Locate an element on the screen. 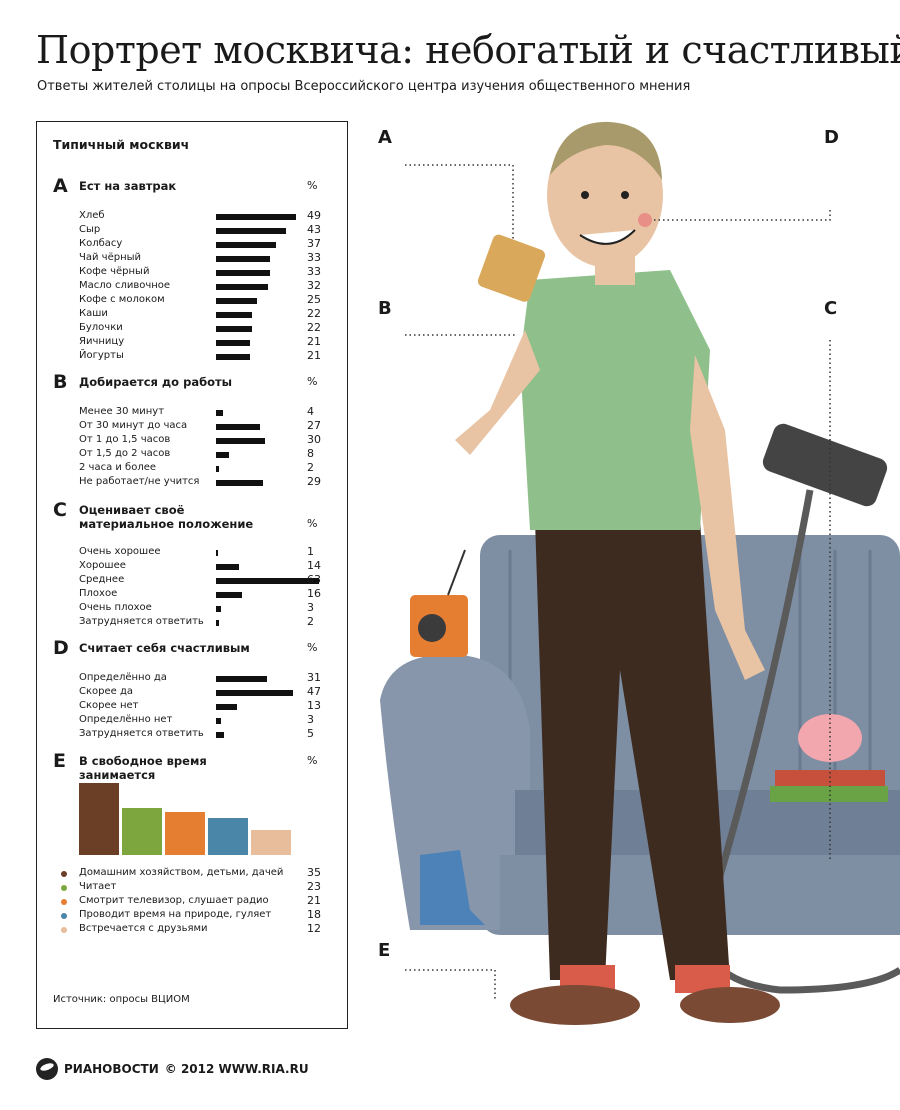 This screenshot has width=900, height=1110. legend-item: Домашним хозяйством, детьми, дачей 35 is located at coordinates (196, 873).